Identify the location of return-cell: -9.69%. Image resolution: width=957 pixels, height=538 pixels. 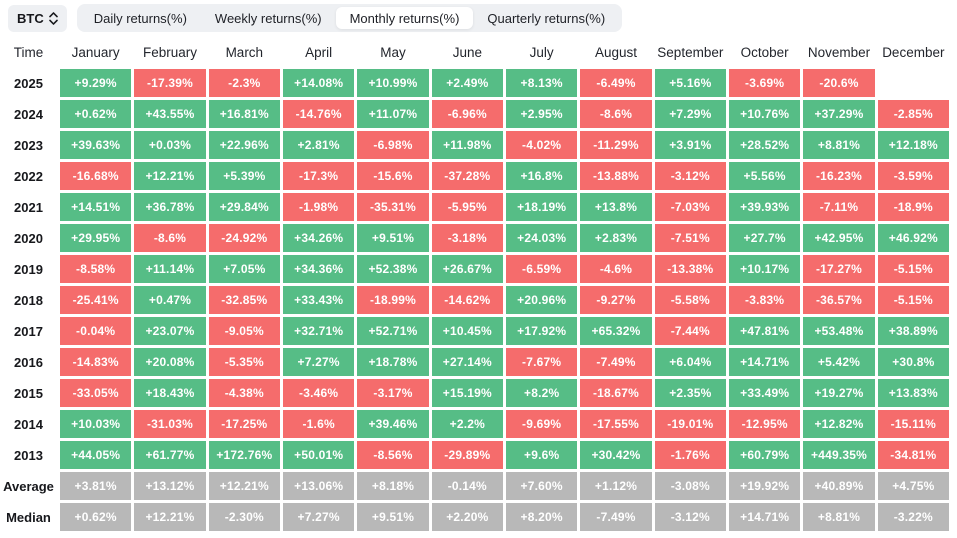
(542, 424).